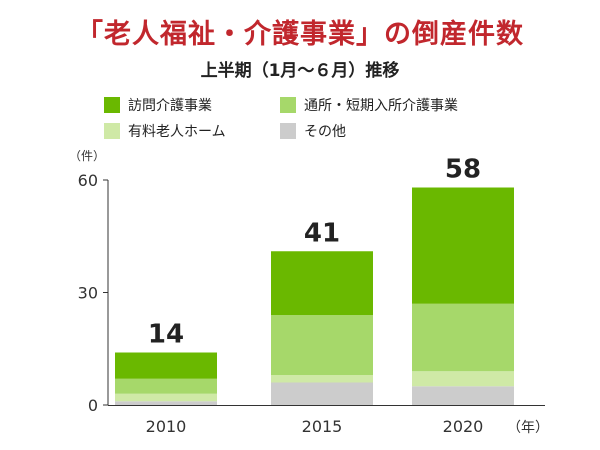  What do you see at coordinates (87, 156) in the screenshot?
I see `y-axis-unit-label: （件）` at bounding box center [87, 156].